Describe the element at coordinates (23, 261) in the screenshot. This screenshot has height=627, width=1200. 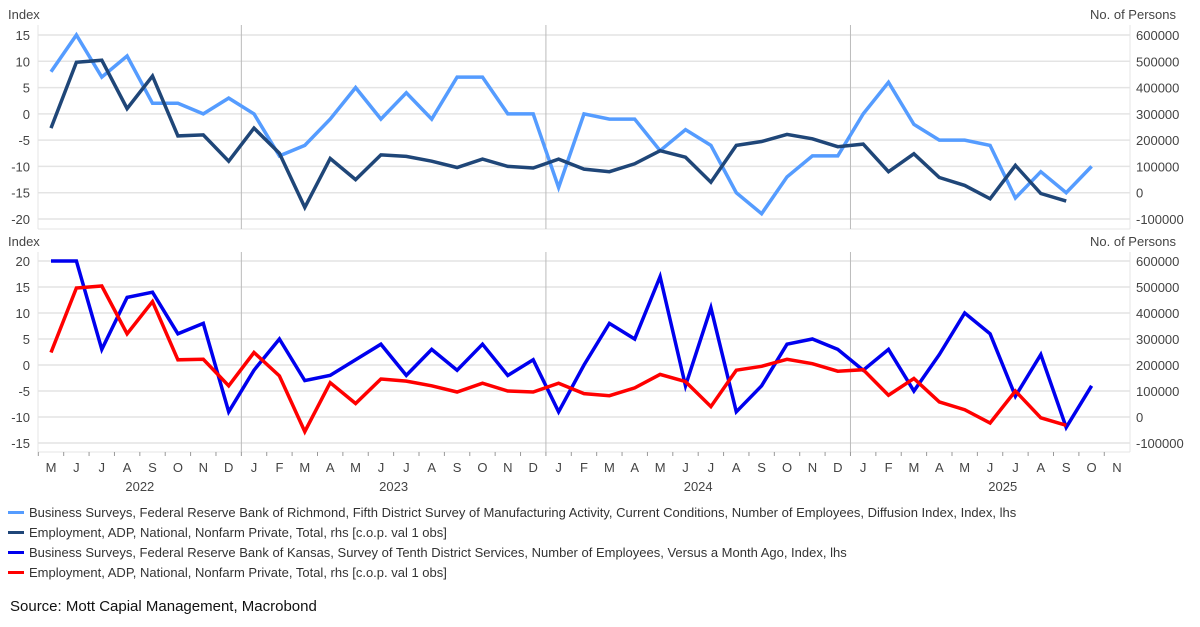
I see `y-tick-label-left: 20` at that location.